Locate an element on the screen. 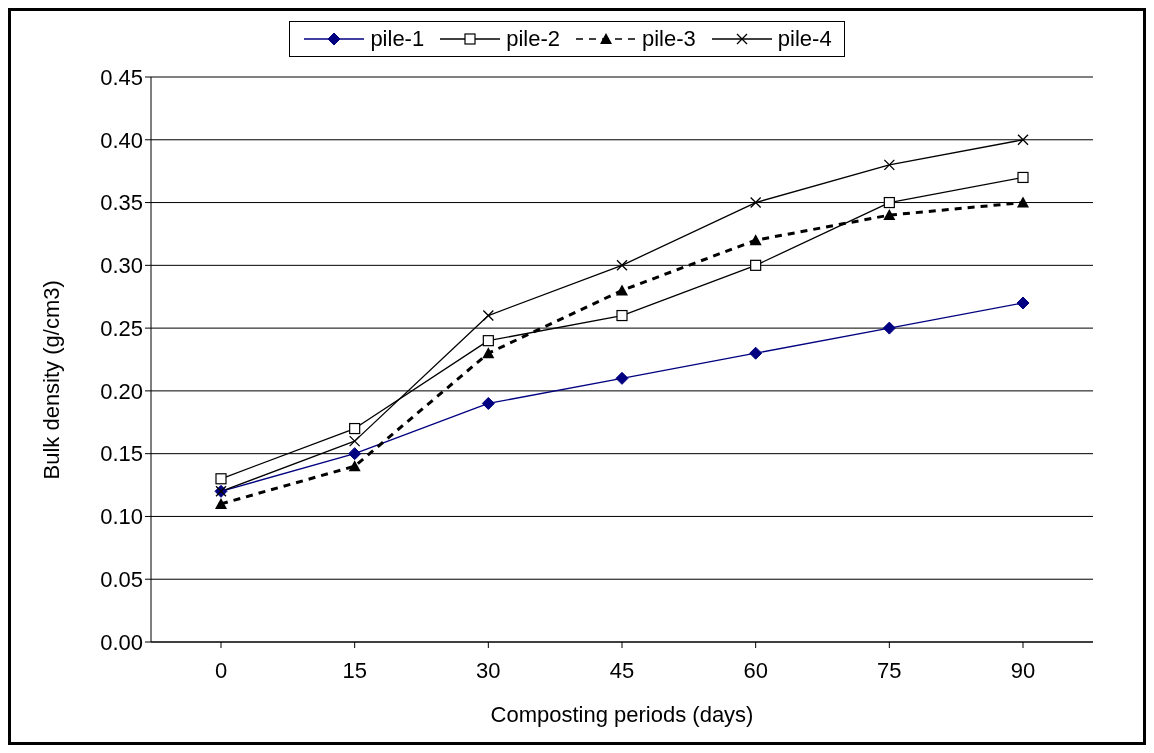 This screenshot has width=1154, height=753. legend-label: pile-3 is located at coordinates (668, 39).